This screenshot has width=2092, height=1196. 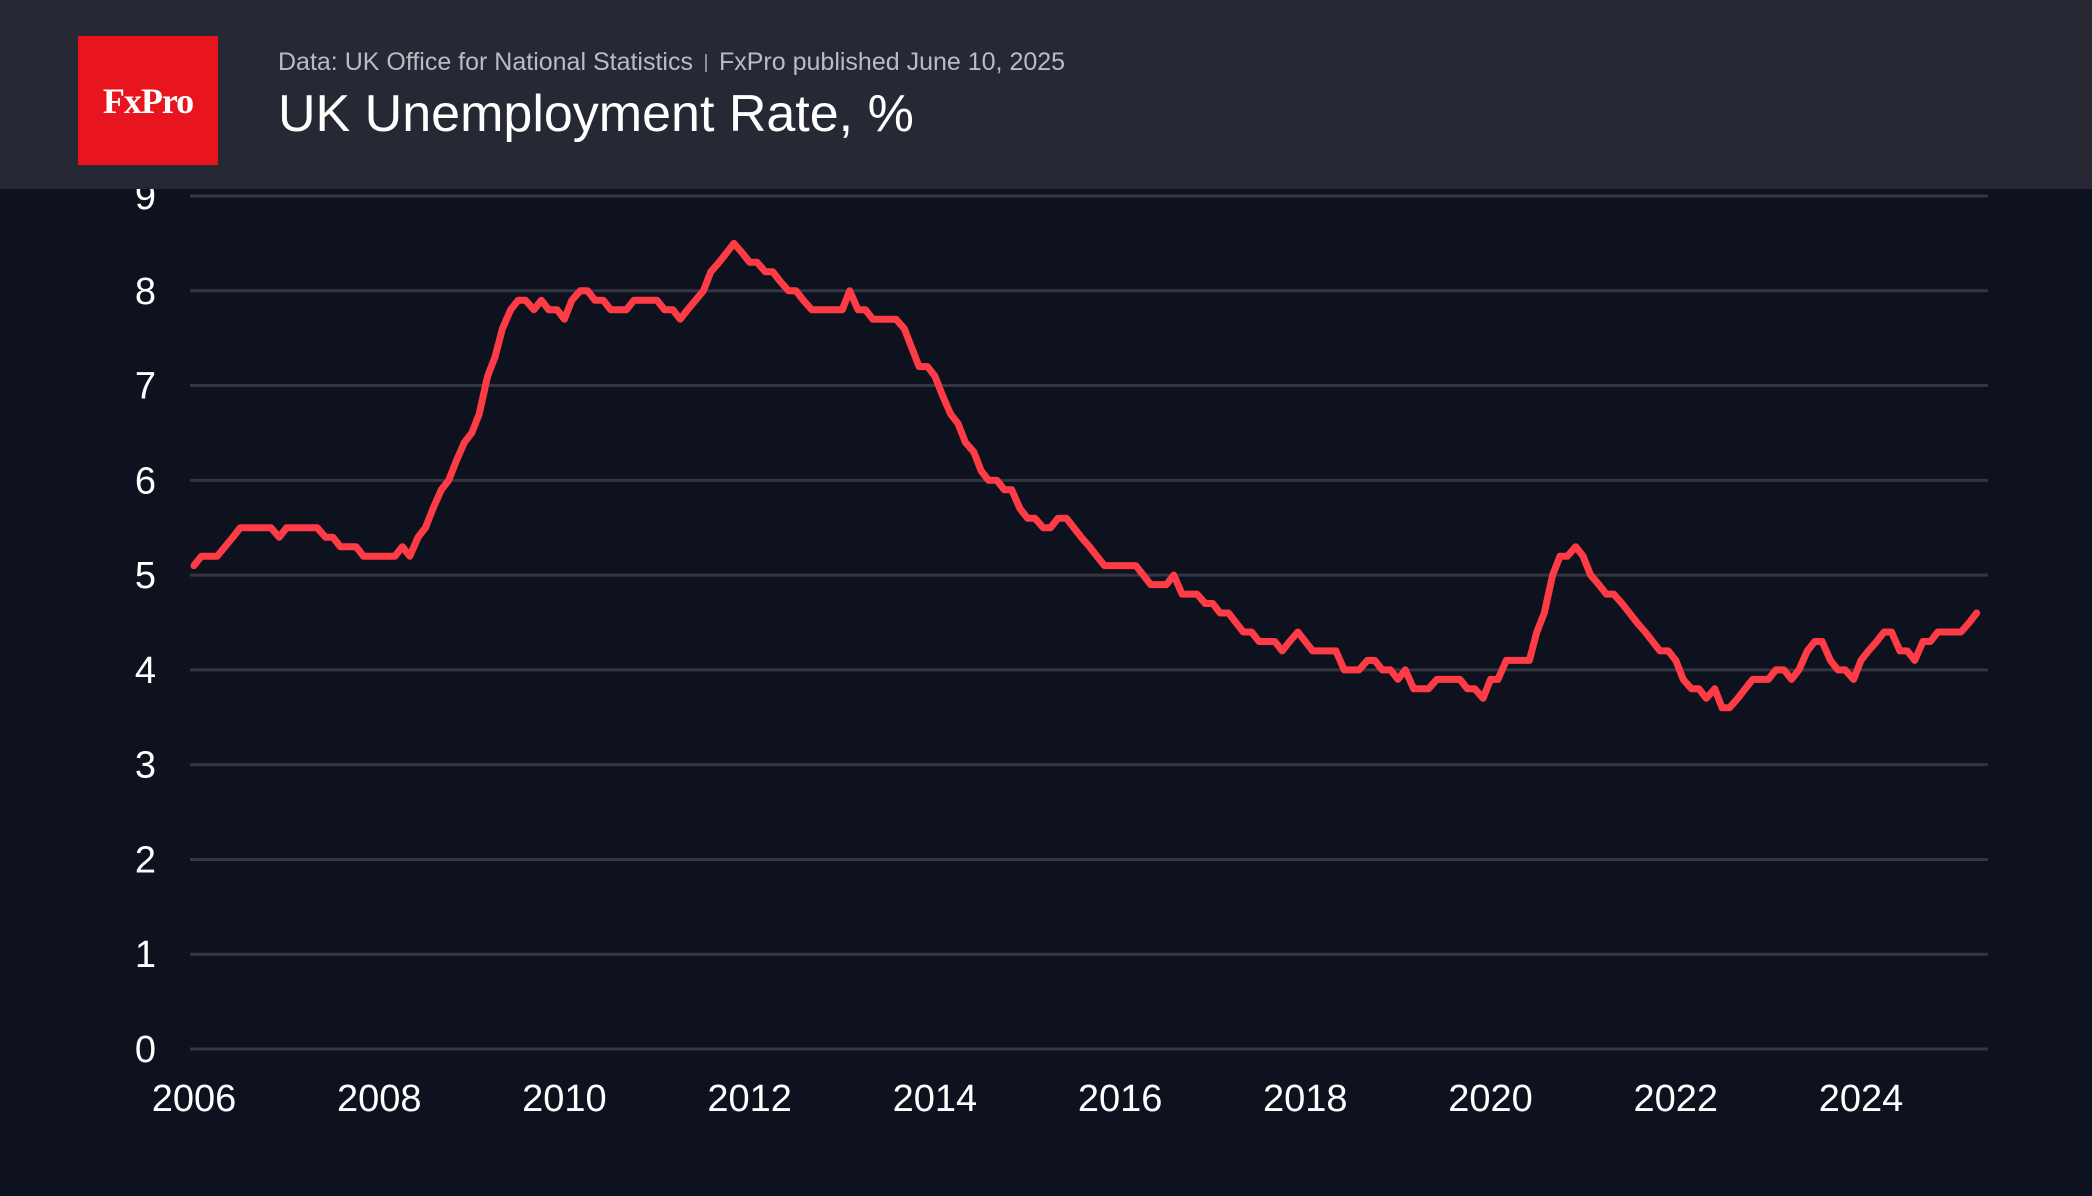 I want to click on source-separator, so click(x=705, y=62).